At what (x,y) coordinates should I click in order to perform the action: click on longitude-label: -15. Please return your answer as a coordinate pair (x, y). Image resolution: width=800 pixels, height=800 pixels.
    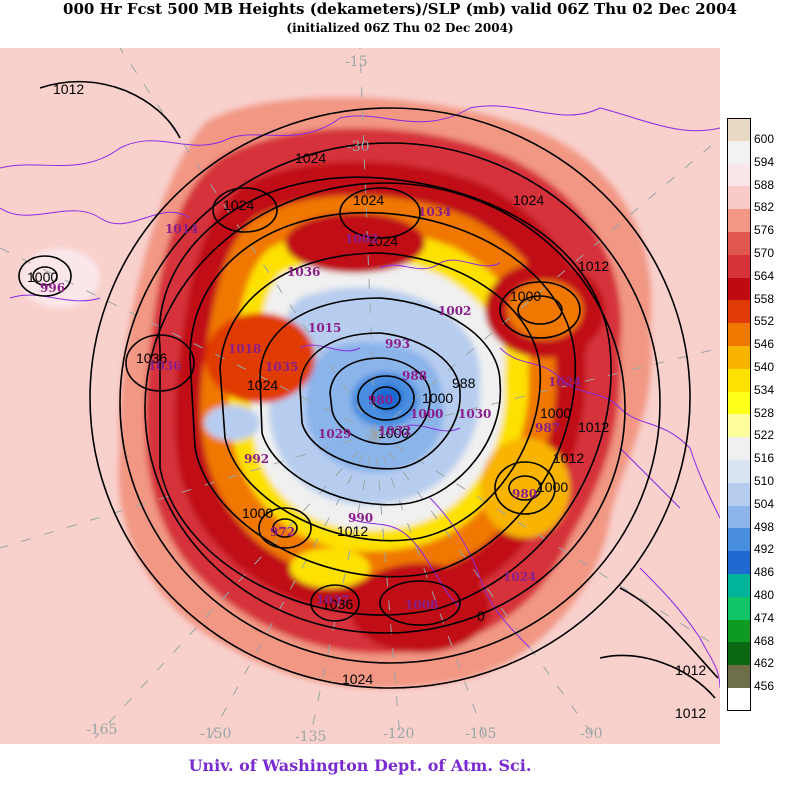
    Looking at the image, I should click on (356, 62).